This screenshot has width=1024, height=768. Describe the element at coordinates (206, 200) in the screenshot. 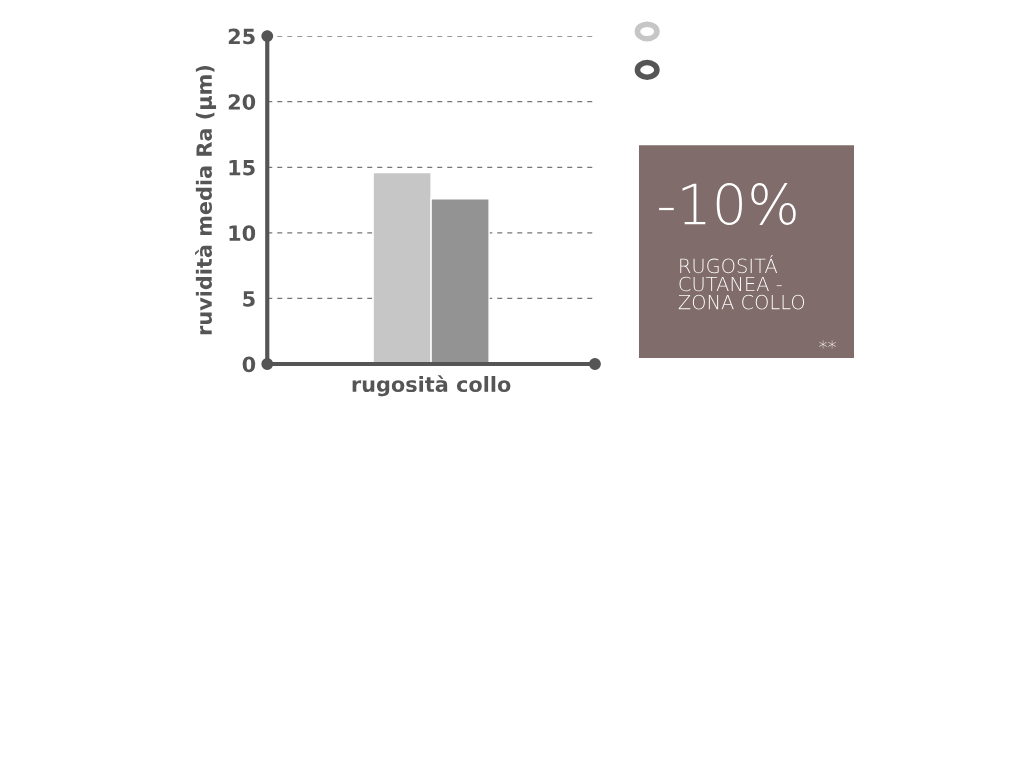

I see `y-axis-title: ruvidità media Ra (µm)` at that location.